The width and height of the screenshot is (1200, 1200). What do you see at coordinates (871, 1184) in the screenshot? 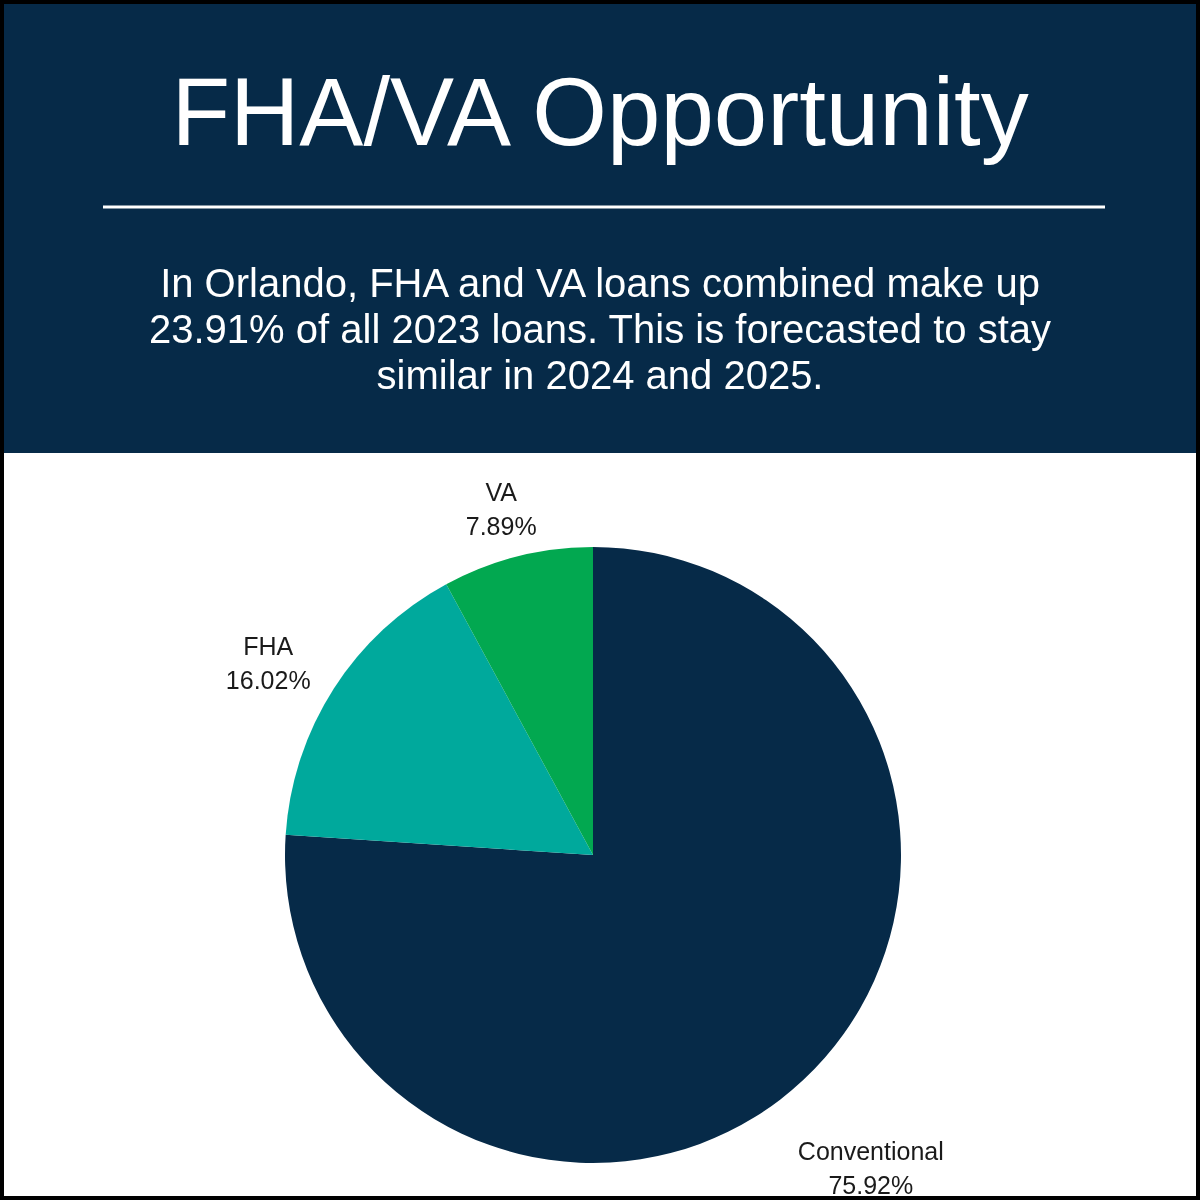
I see `data-label: 75.92%` at bounding box center [871, 1184].